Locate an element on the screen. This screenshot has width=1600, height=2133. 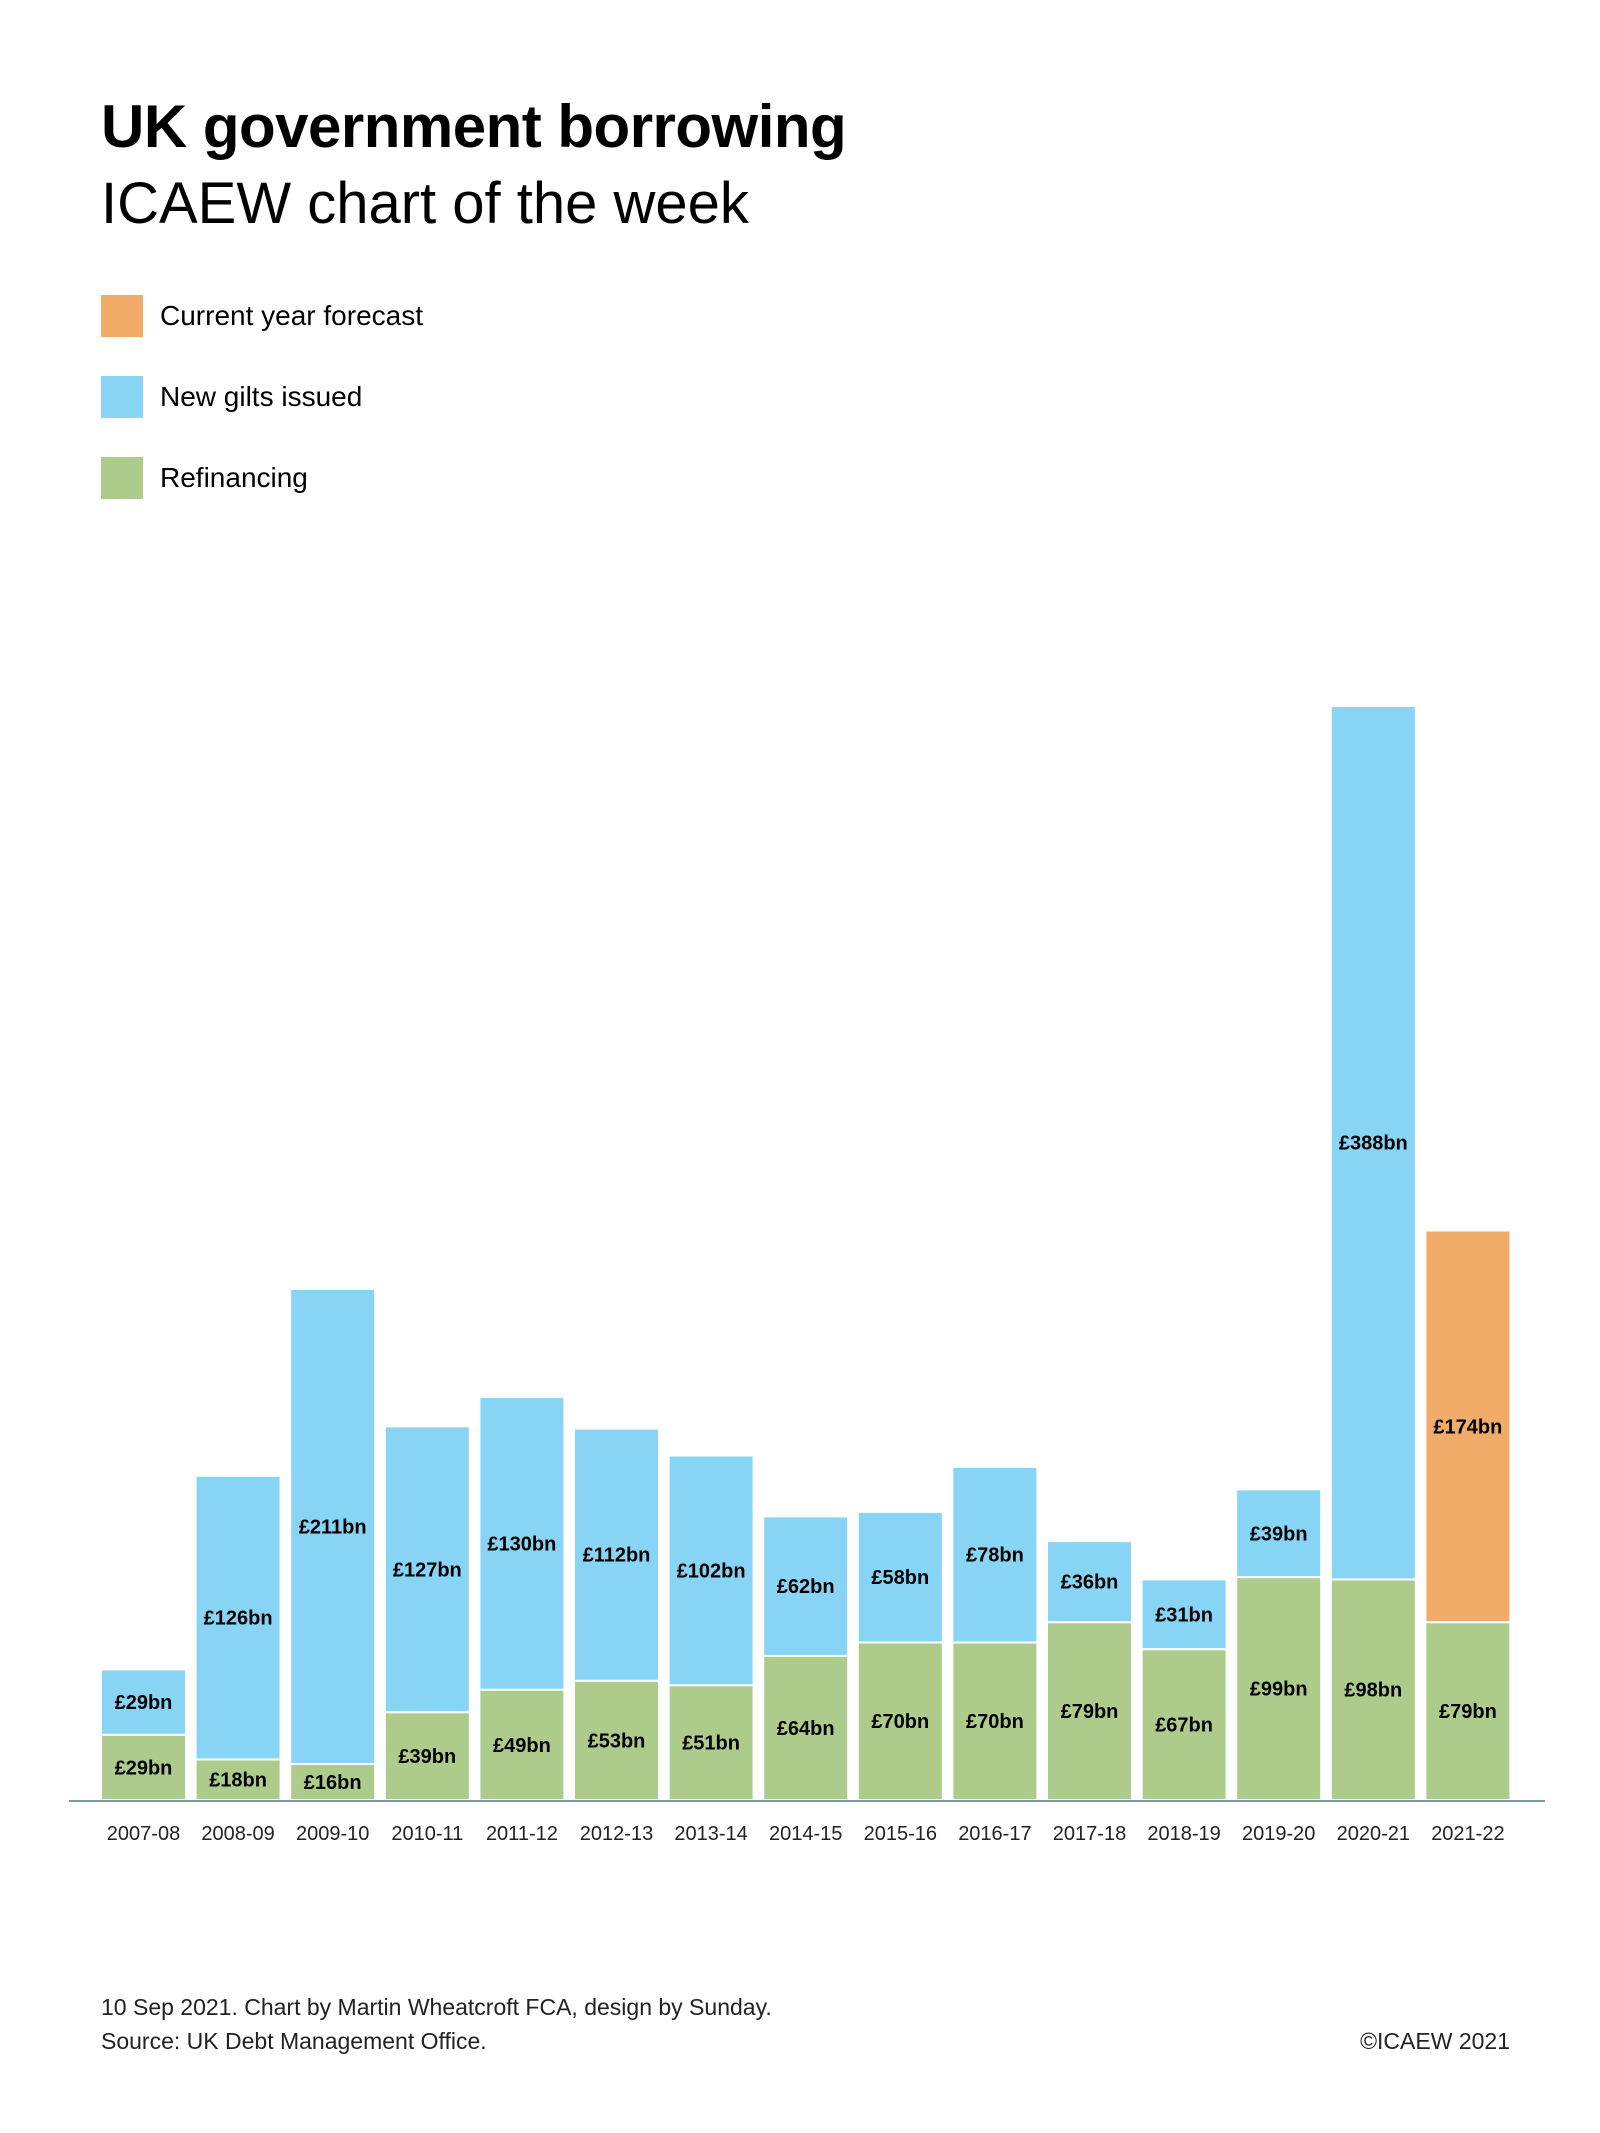
data-label: £112bn is located at coordinates (617, 1556).